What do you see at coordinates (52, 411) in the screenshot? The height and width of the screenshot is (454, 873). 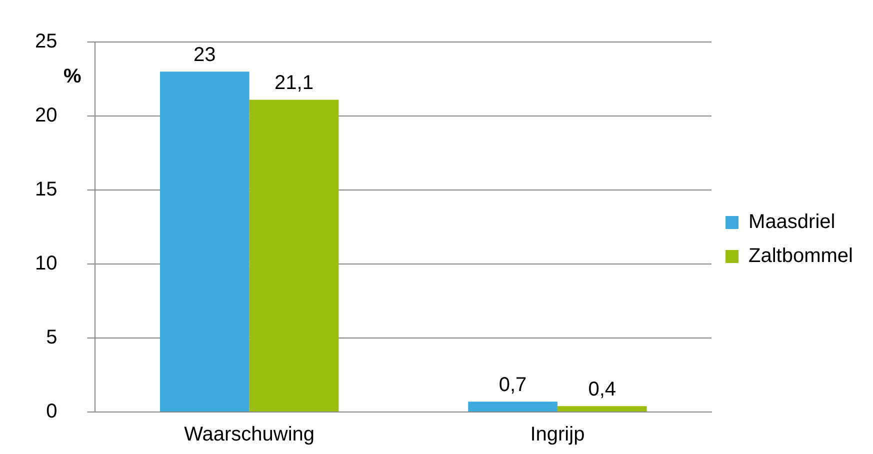 I see `y-tick-label: 0` at bounding box center [52, 411].